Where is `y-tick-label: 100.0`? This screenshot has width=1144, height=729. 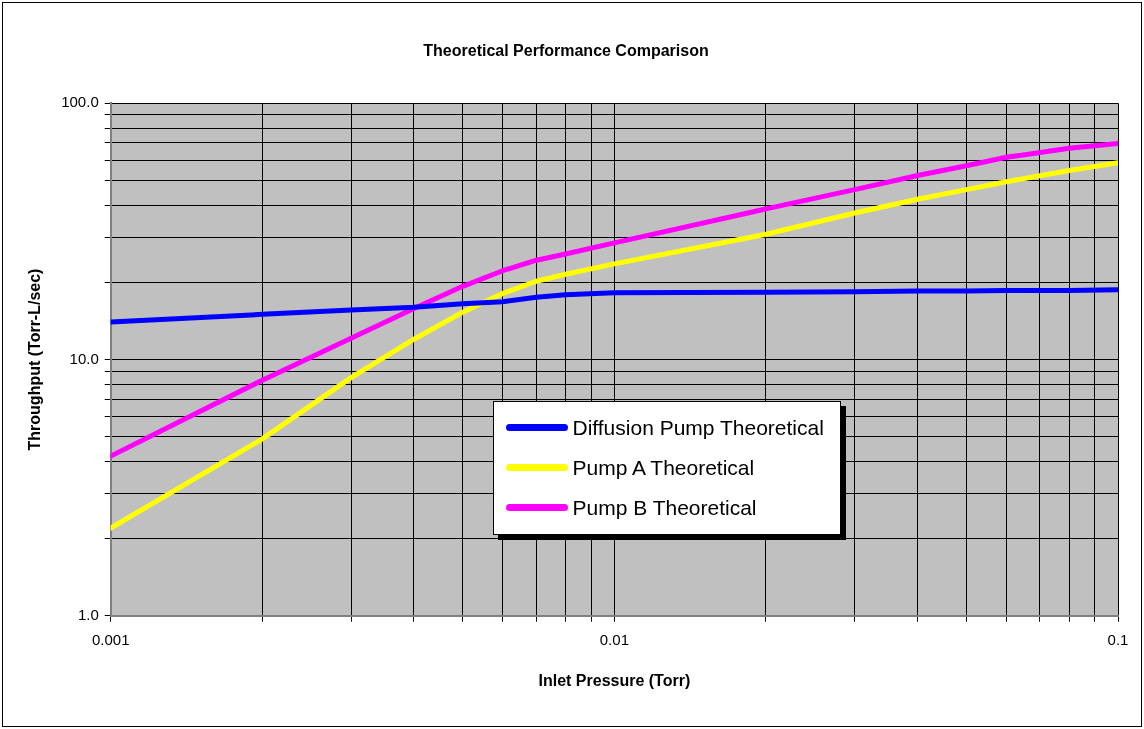 y-tick-label: 100.0 is located at coordinates (80, 102).